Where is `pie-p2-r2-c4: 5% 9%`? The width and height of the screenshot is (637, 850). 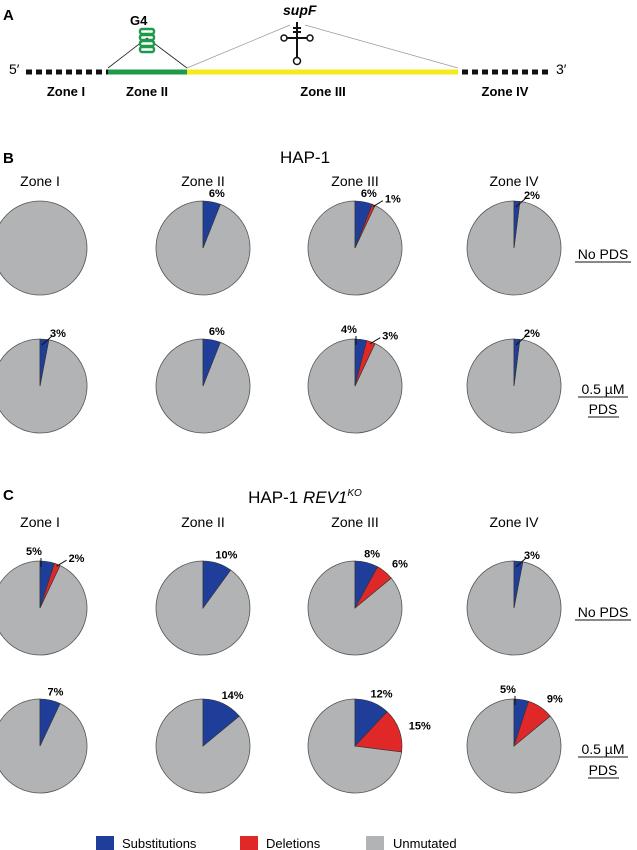 pie-p2-r2-c4: 5% 9% is located at coordinates (514, 739).